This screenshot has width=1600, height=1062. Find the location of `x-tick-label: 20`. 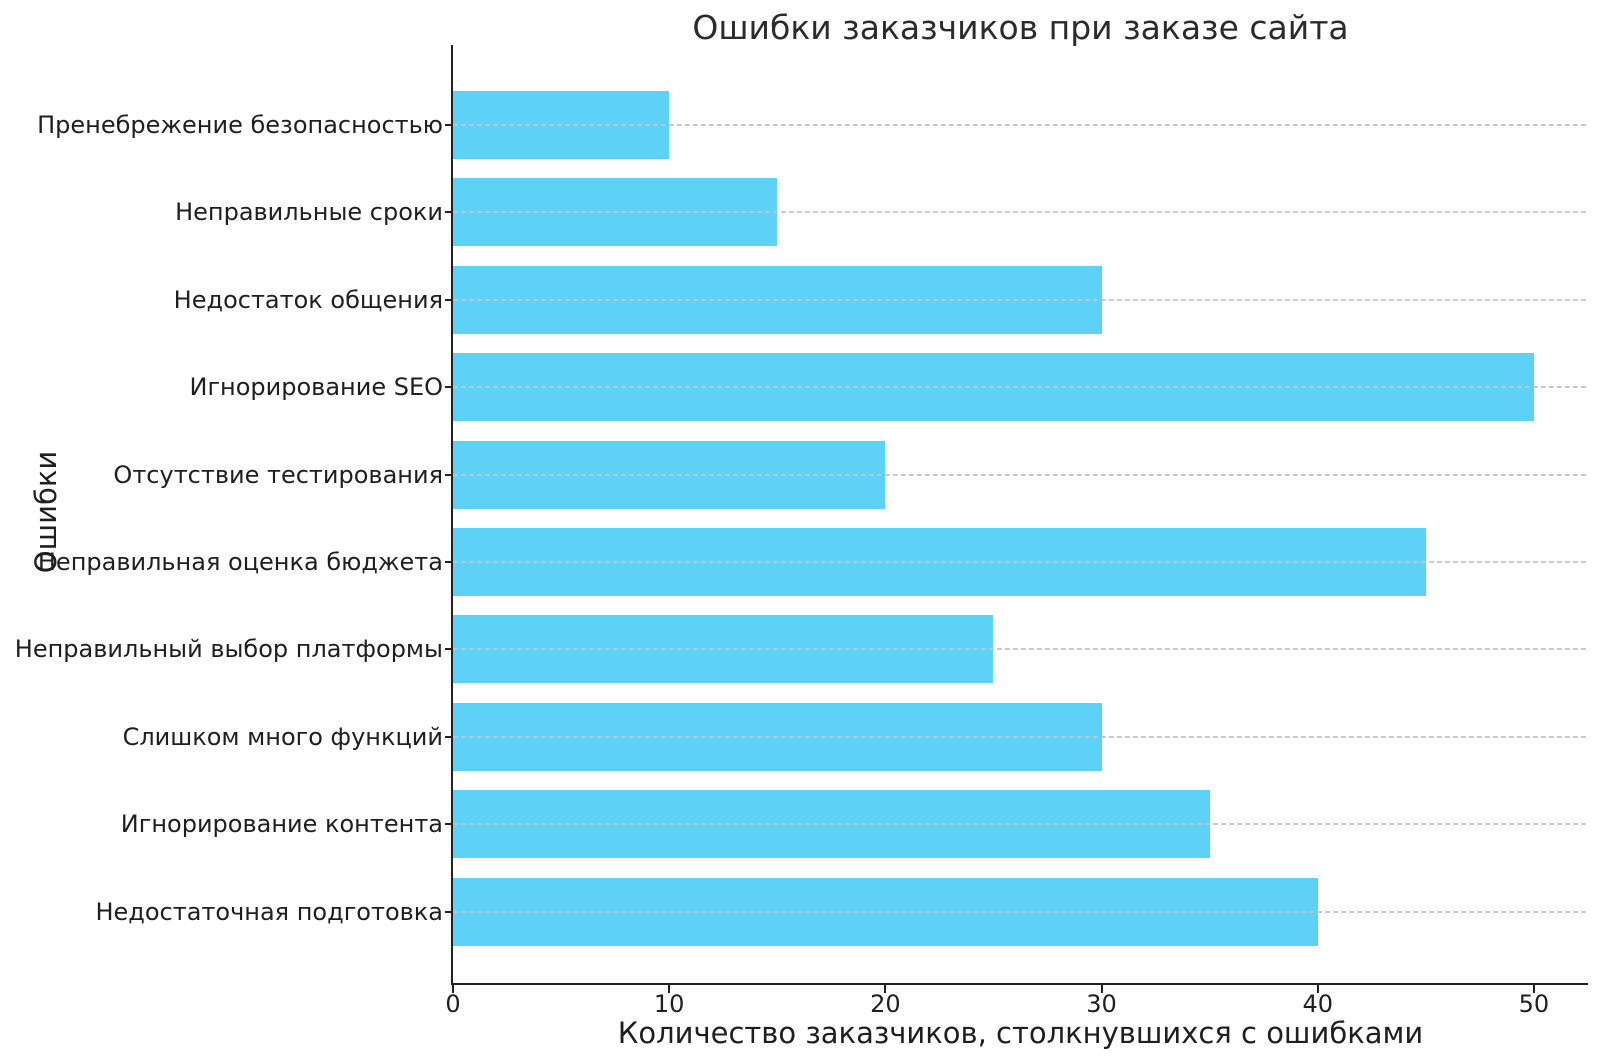

x-tick-label: 20 is located at coordinates (885, 1004).